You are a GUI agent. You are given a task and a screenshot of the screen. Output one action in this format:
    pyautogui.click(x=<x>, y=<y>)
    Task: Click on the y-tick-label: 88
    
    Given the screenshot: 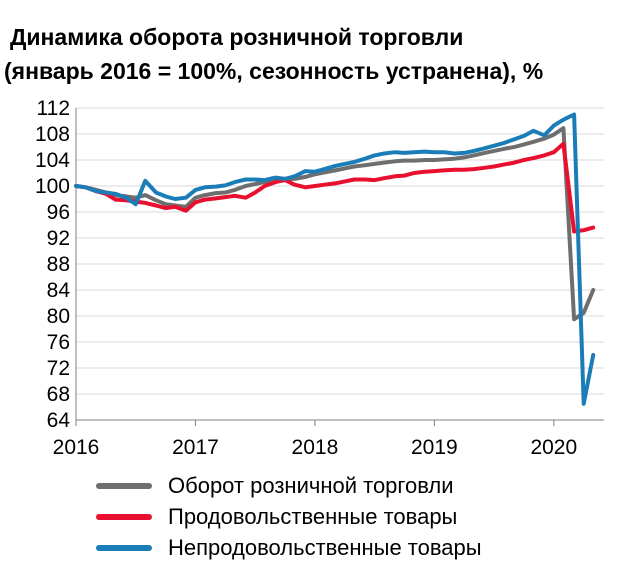 What is the action you would take?
    pyautogui.click(x=58, y=264)
    